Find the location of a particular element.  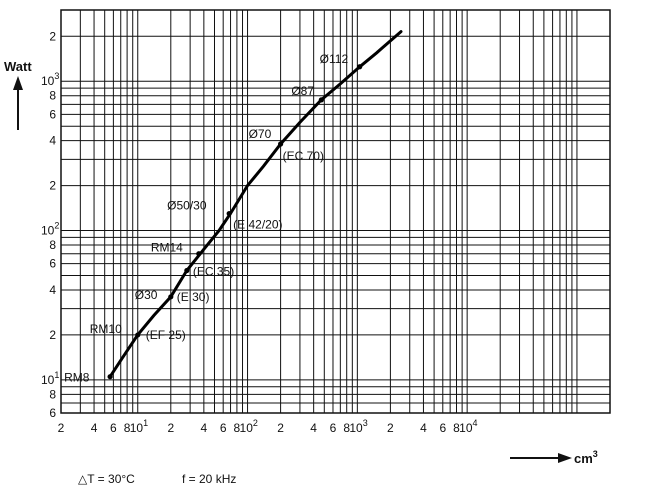

x-tick-label: 10³ is located at coordinates (358, 426).